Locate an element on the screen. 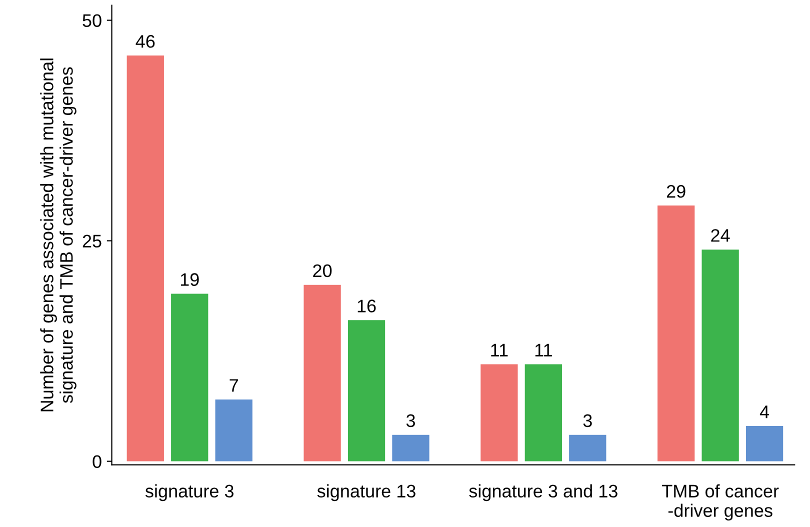 The height and width of the screenshot is (527, 810). y-tick-label: 0 is located at coordinates (97, 461).